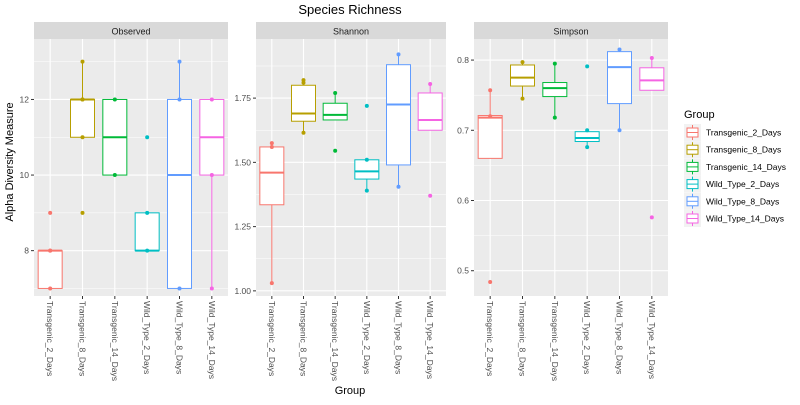  I want to click on legend-label: Transgenic_14_Days, so click(746, 167).